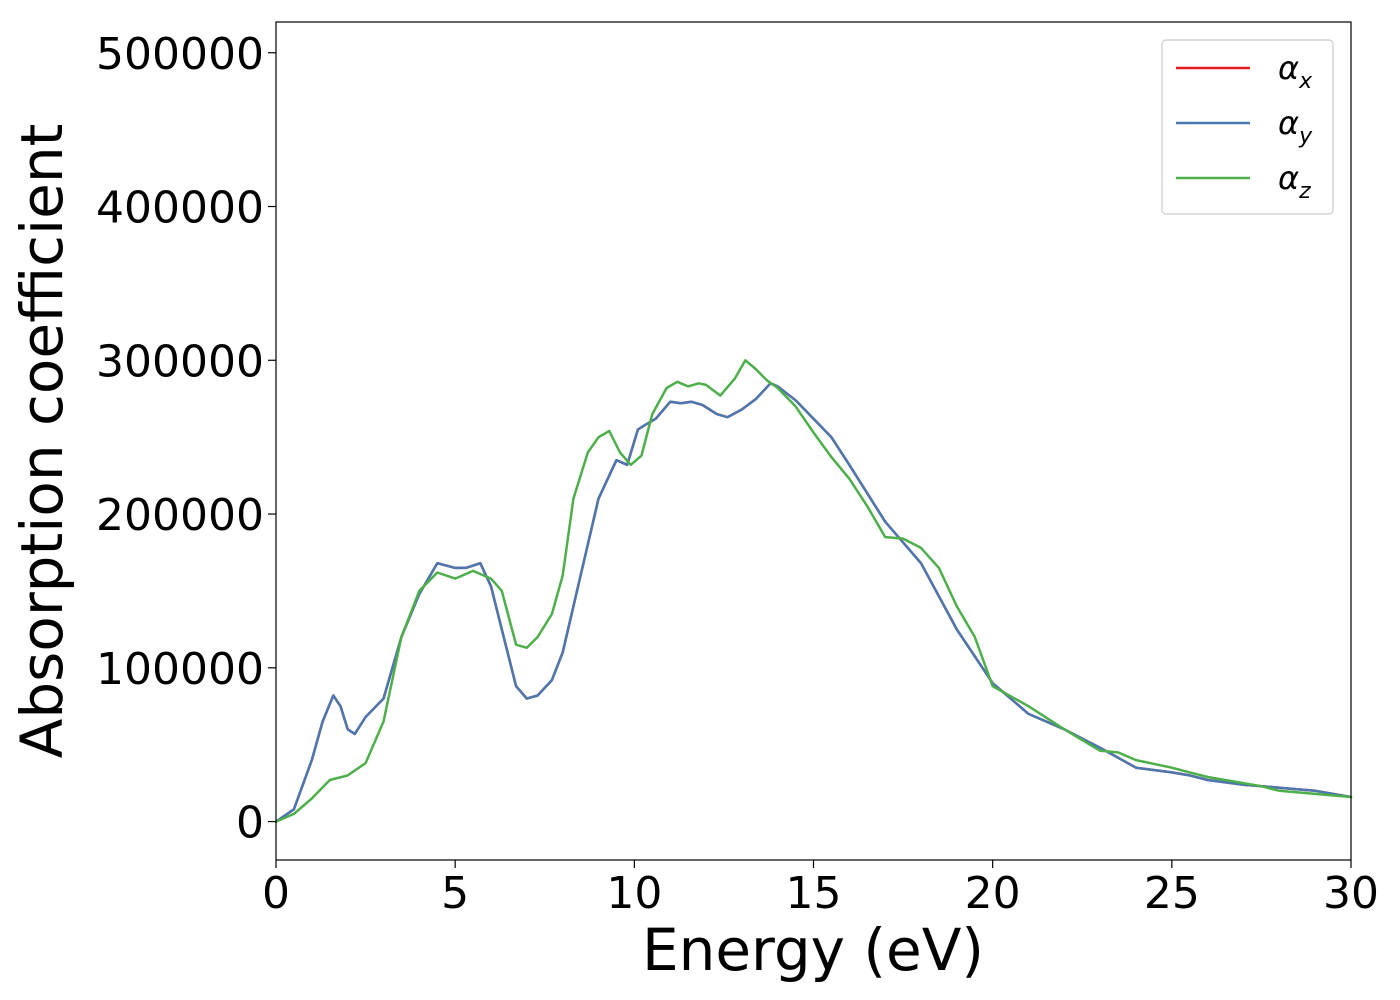  I want to click on x-tick-label: 5, so click(455, 893).